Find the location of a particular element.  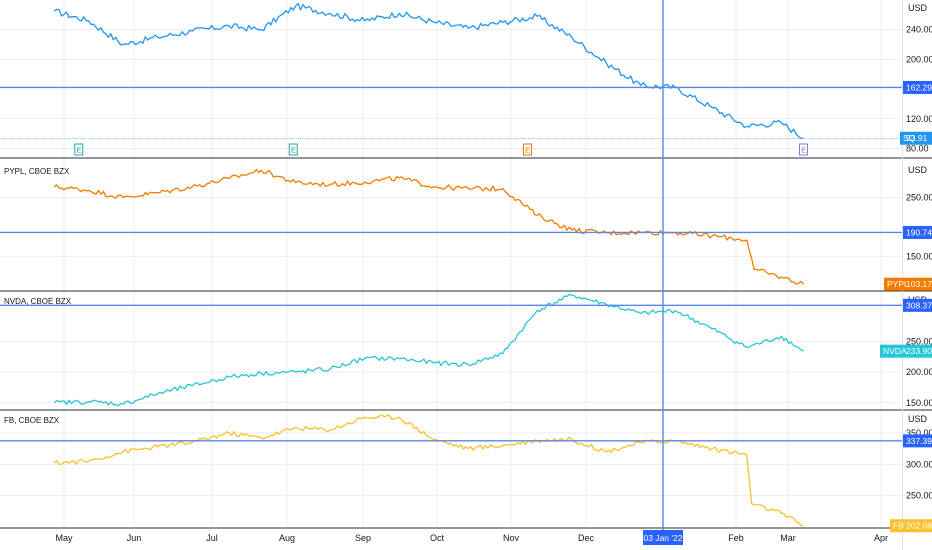

pane-labels: PYPL, CBOE BZX NVDA, CBOE BZX FB, CBOE BZX is located at coordinates (38, 296).